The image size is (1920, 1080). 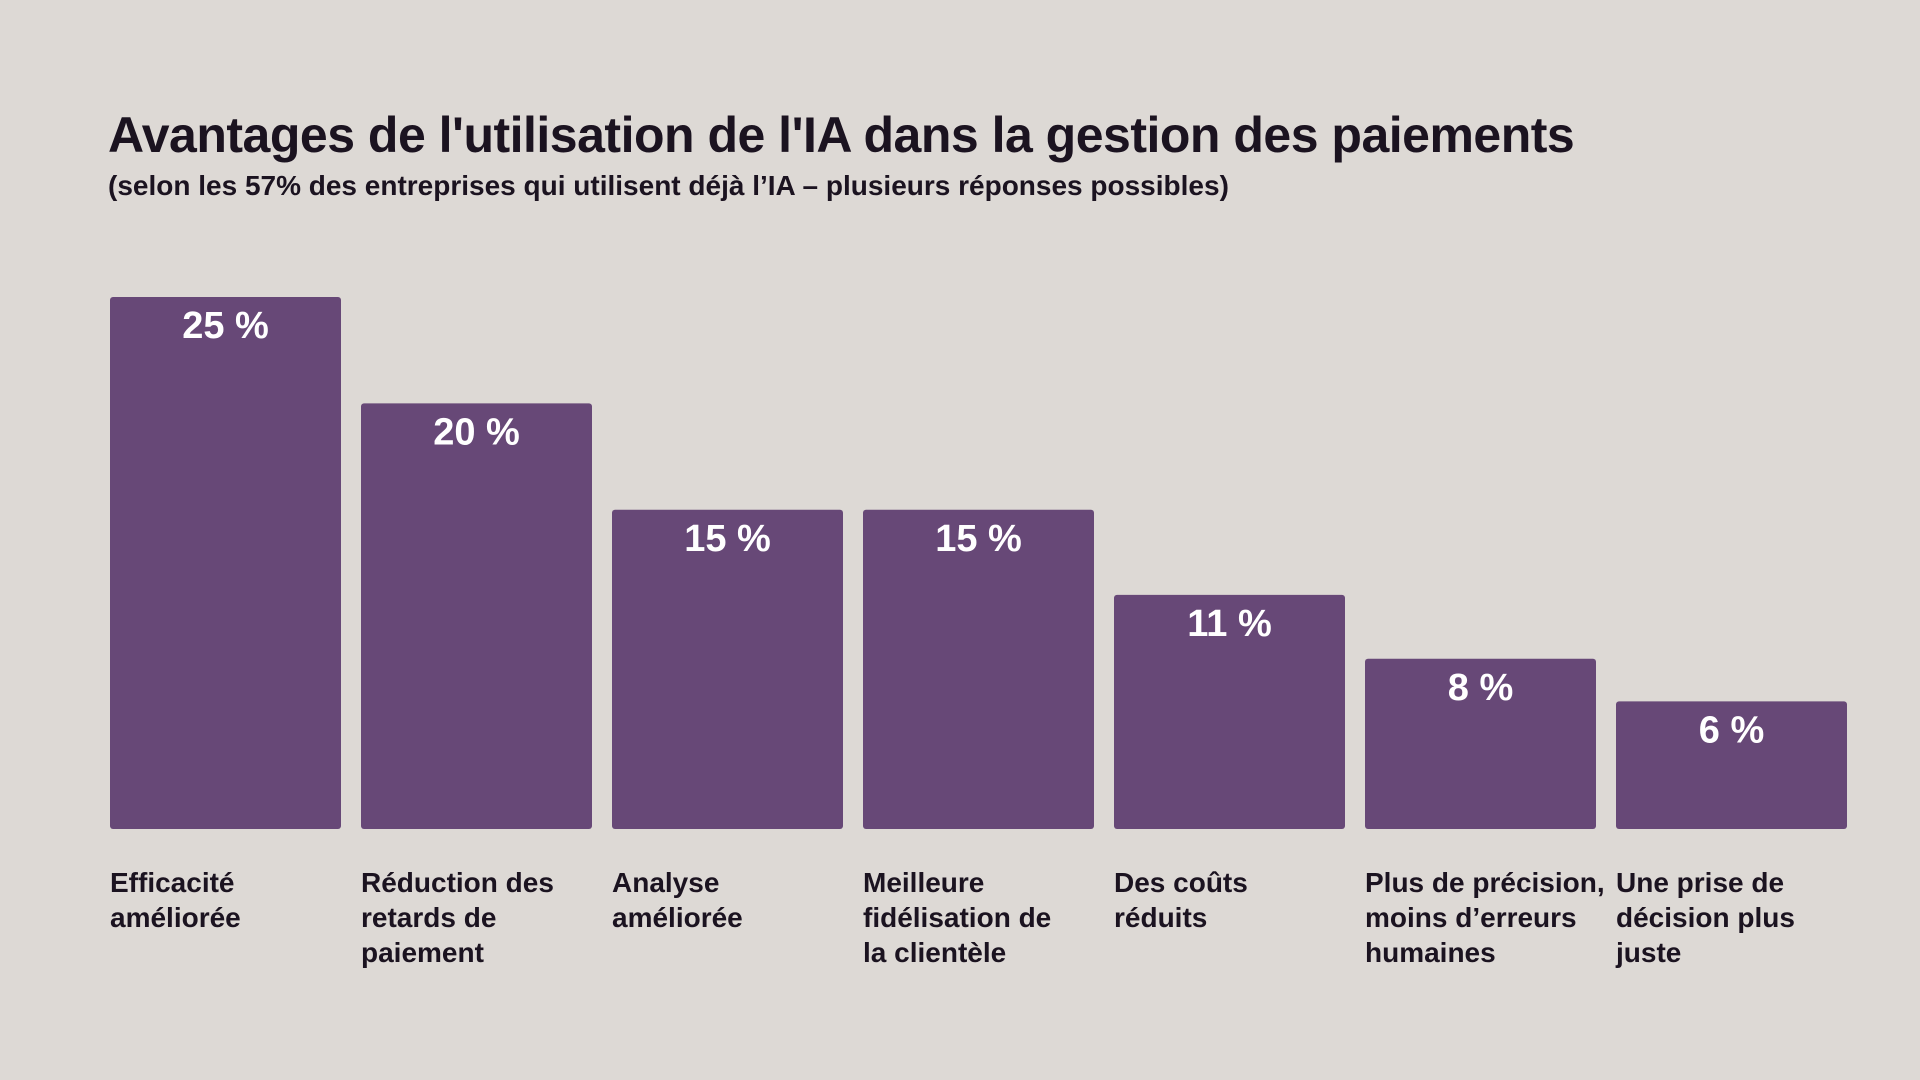 I want to click on category-label-line: Analyse, so click(x=665, y=882).